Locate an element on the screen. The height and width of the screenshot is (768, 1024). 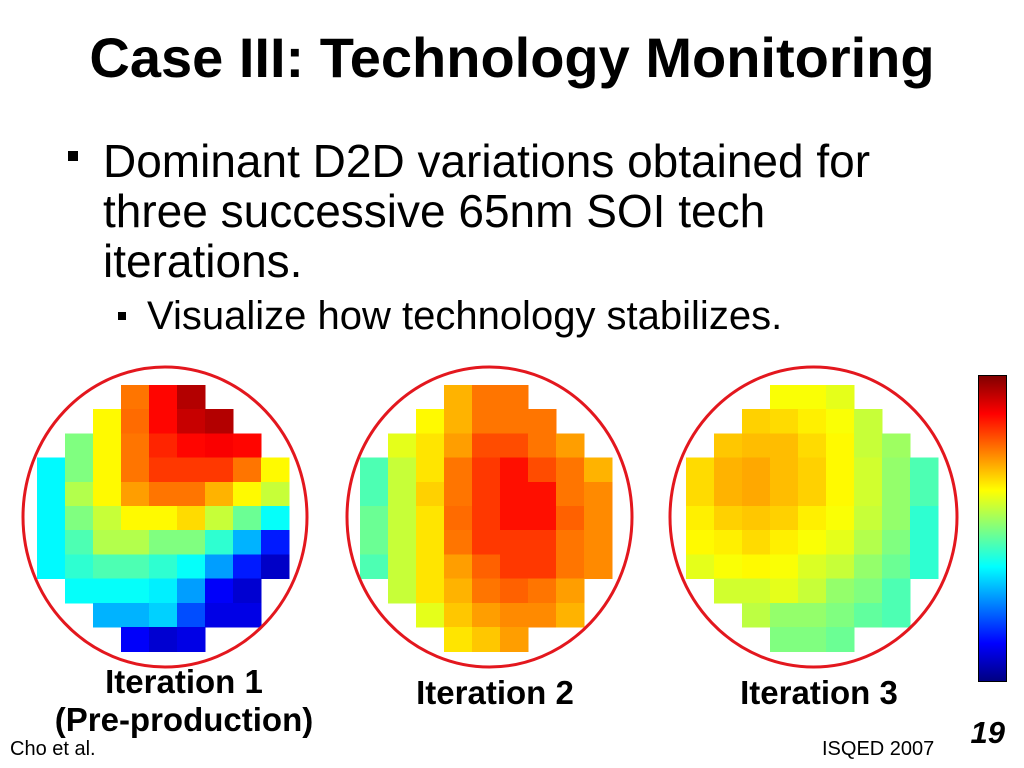
sub-bullet-marker is located at coordinates (122, 316).